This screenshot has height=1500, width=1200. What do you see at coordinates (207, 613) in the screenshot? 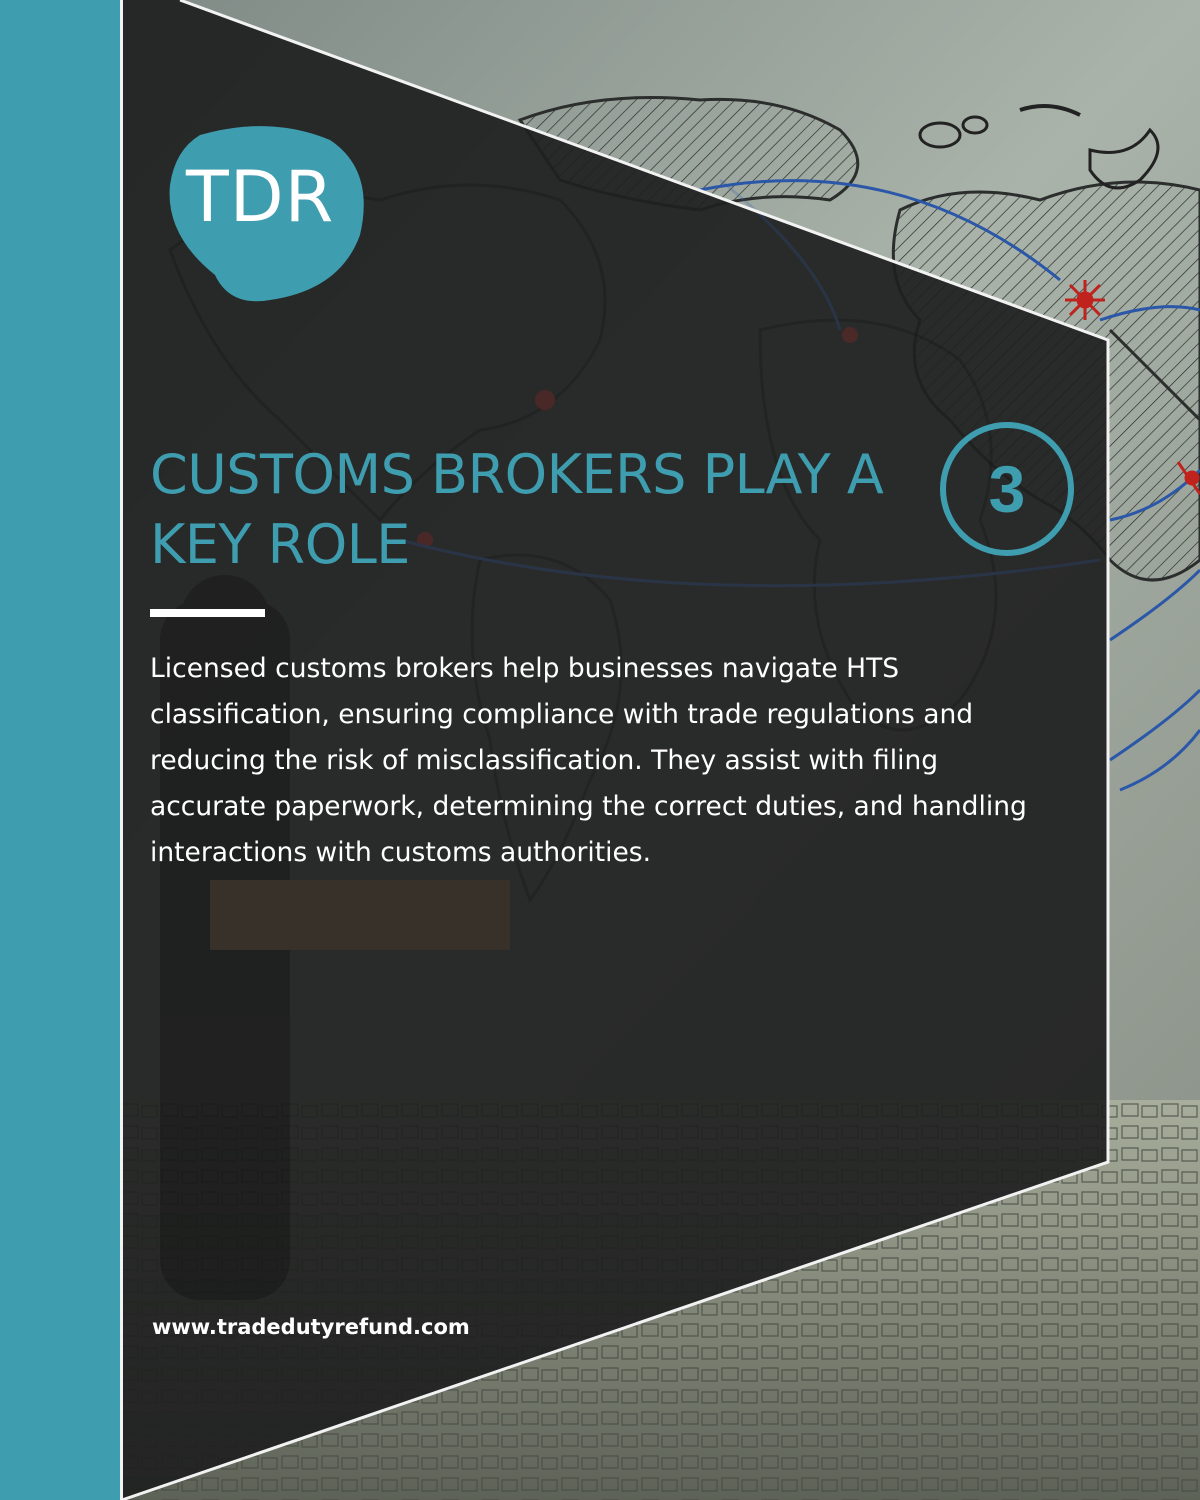
I see `headline-divider` at bounding box center [207, 613].